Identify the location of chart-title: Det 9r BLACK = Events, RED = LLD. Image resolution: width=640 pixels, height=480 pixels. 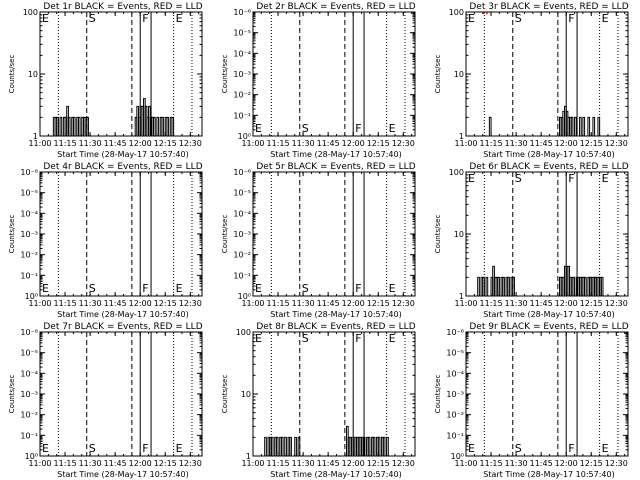
(548, 327).